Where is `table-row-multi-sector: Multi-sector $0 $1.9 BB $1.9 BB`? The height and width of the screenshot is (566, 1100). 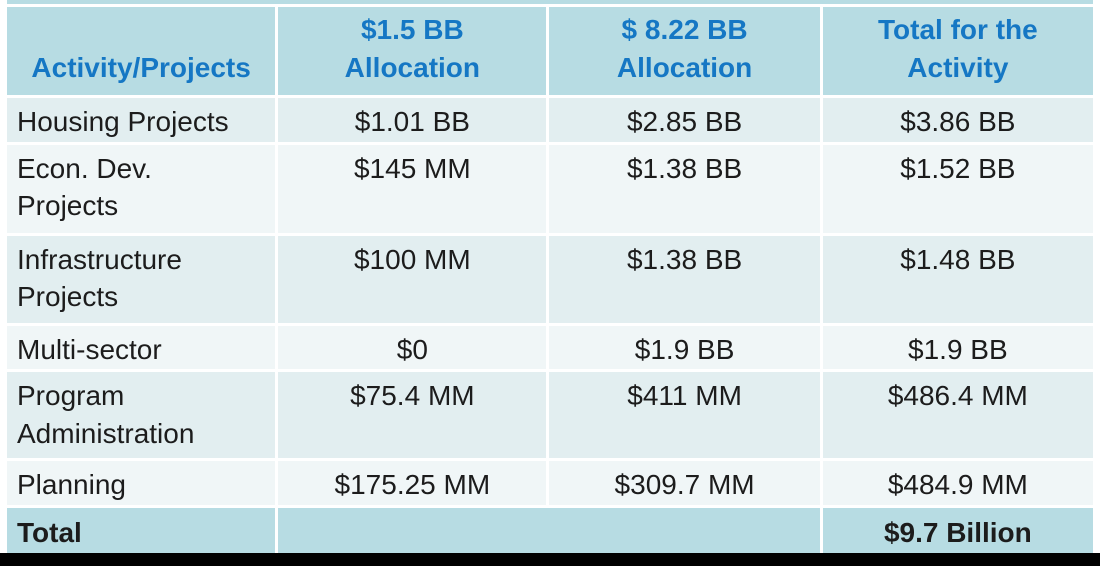 table-row-multi-sector: Multi-sector $0 $1.9 BB $1.9 BB is located at coordinates (550, 347).